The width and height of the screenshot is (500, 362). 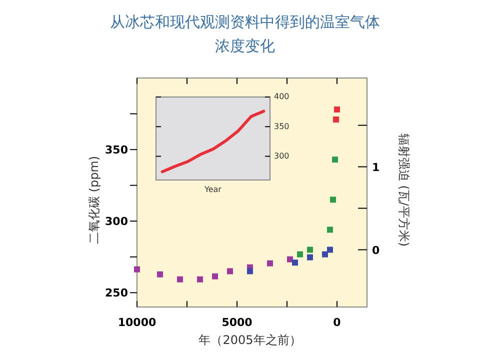 I want to click on x-tick-label: 5000, so click(x=237, y=322).